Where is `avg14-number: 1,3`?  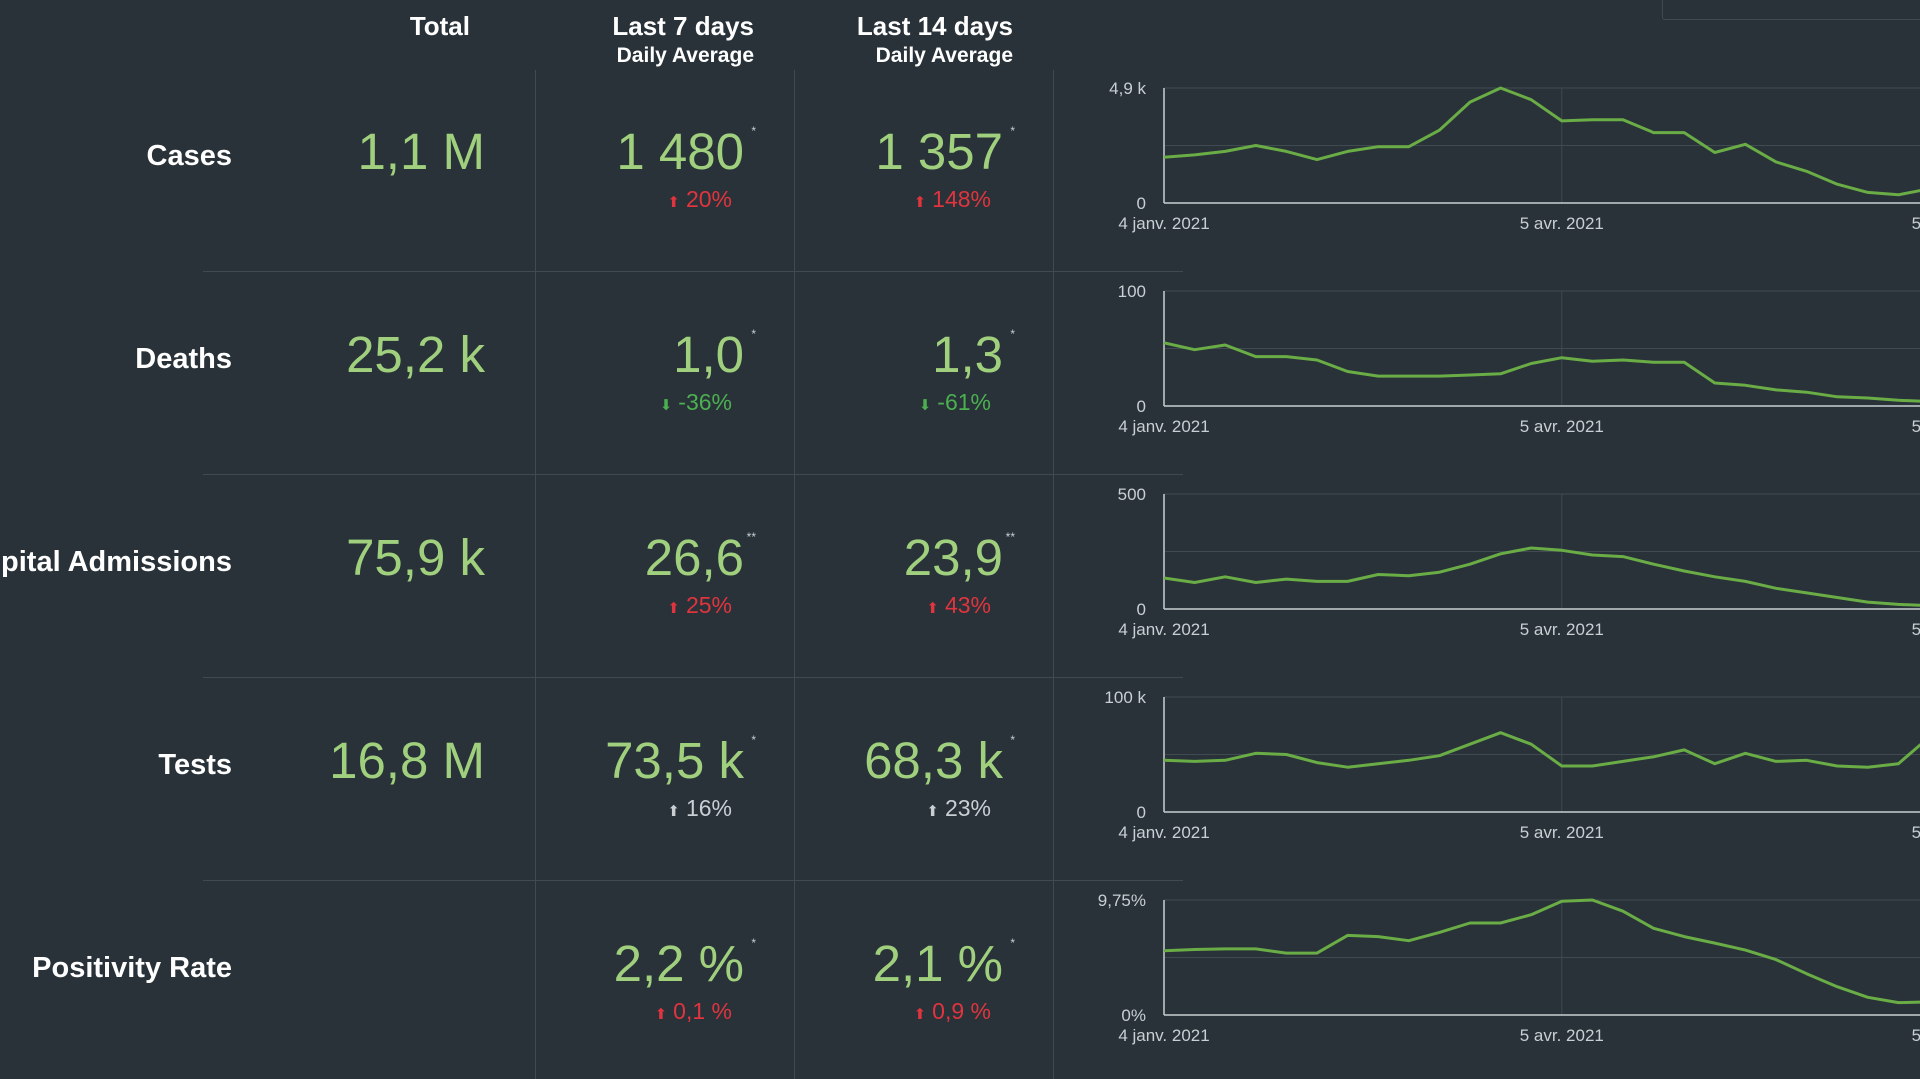
avg14-number: 1,3 is located at coordinates (967, 354).